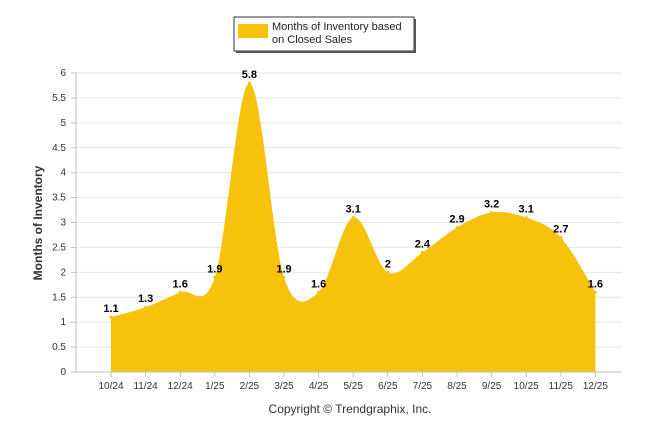 This screenshot has height=434, width=646. I want to click on y-tick-label: 3.5, so click(59, 198).